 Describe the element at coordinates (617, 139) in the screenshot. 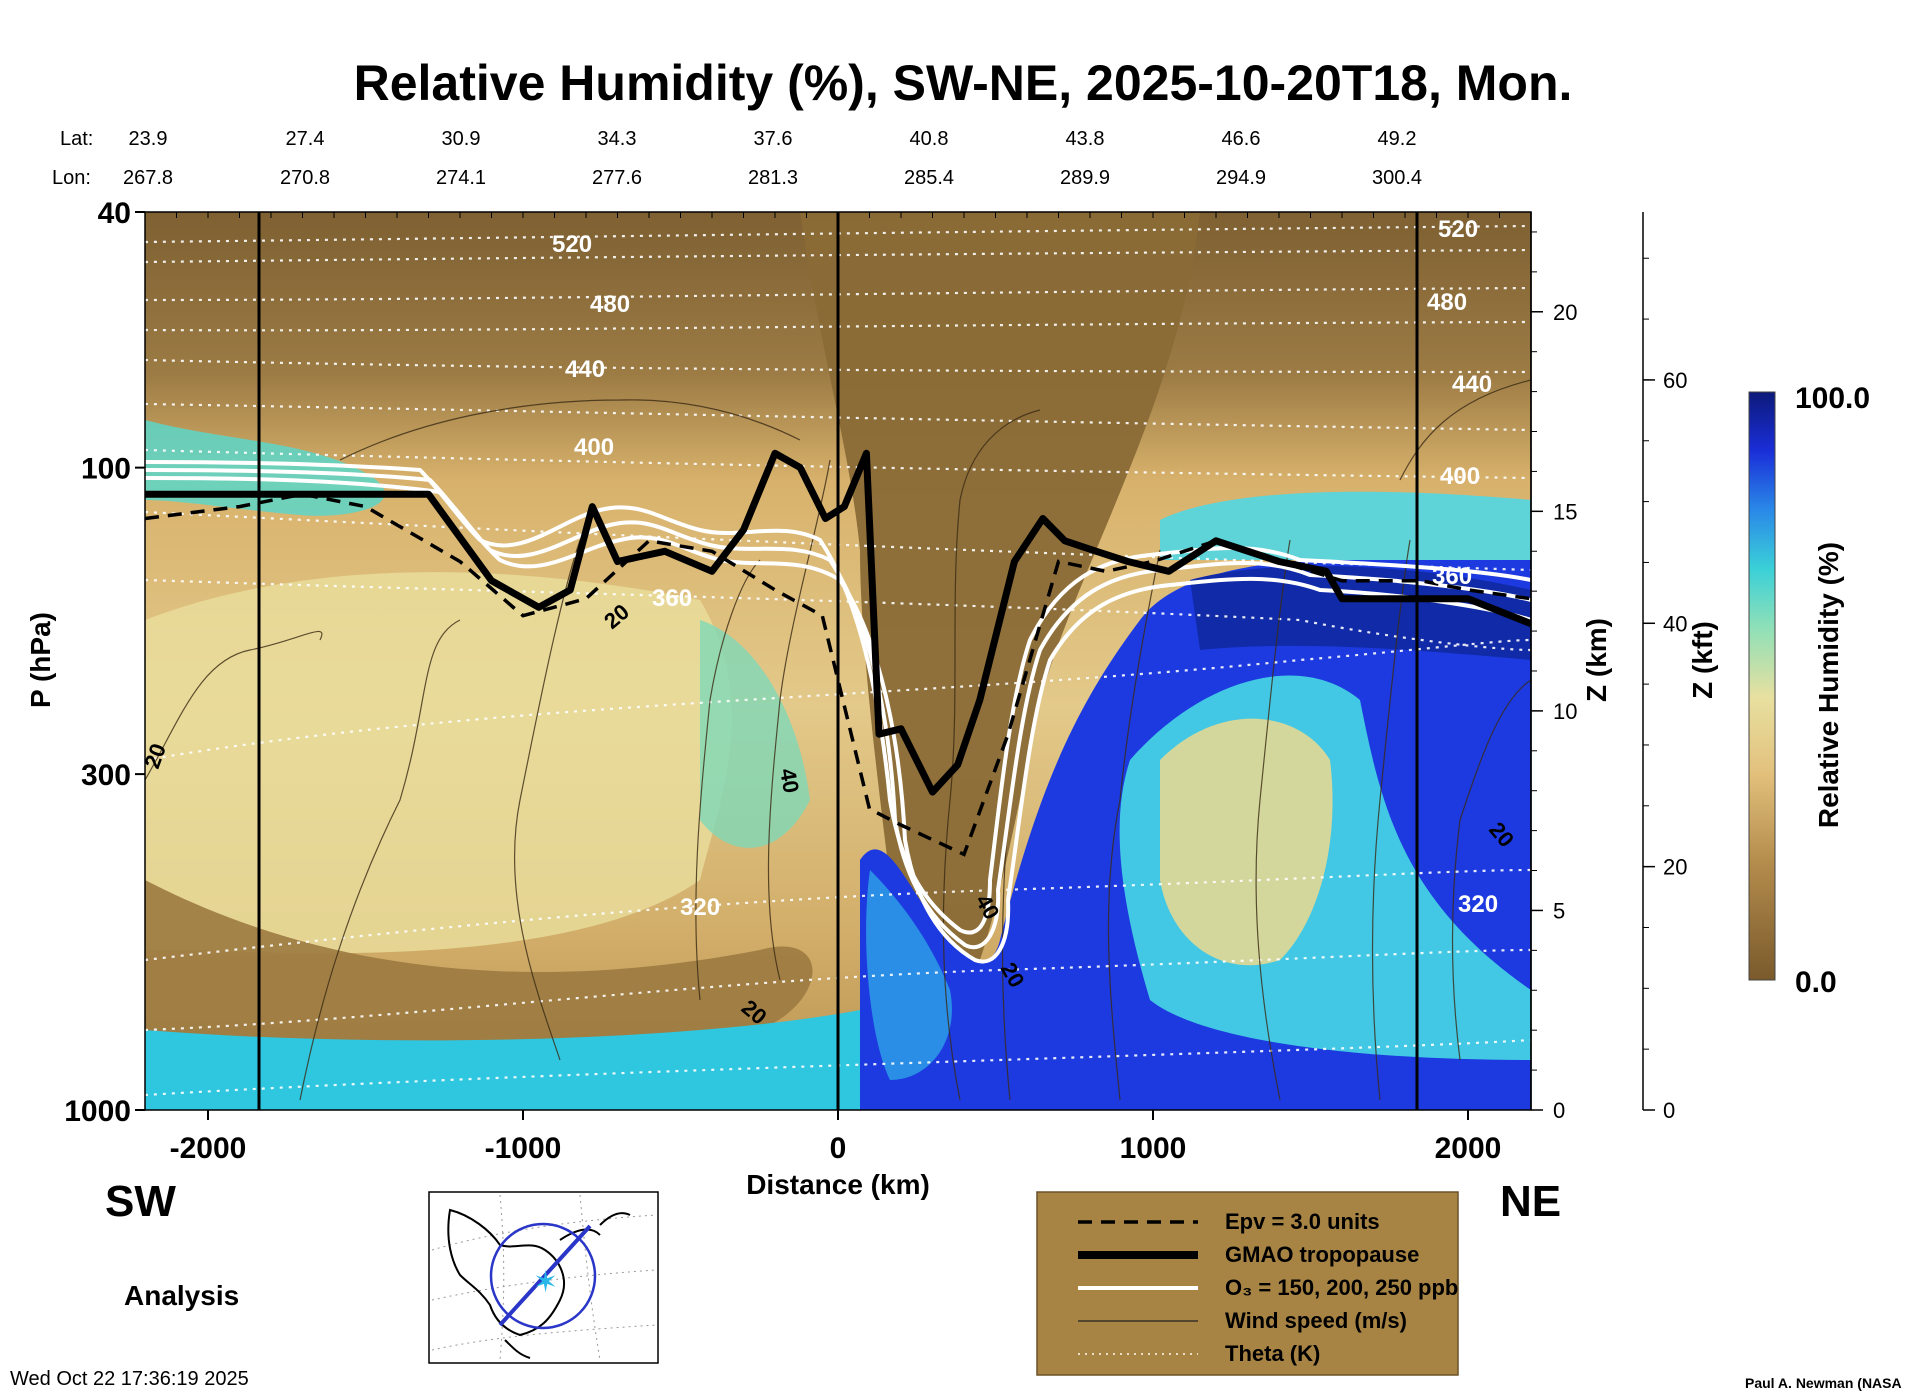

I see `lat-value: 34.3` at that location.